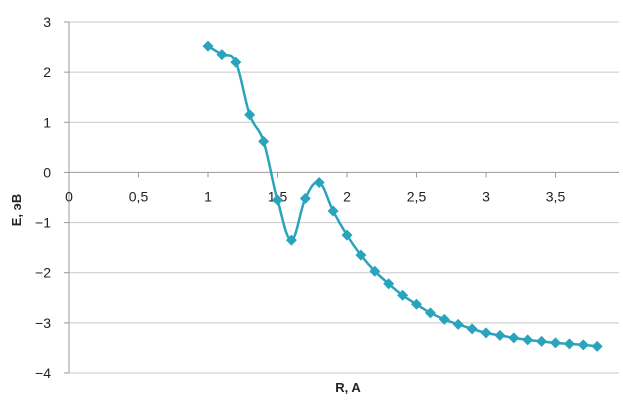  What do you see at coordinates (348, 387) in the screenshot?
I see `x-axis-title: R, A` at bounding box center [348, 387].